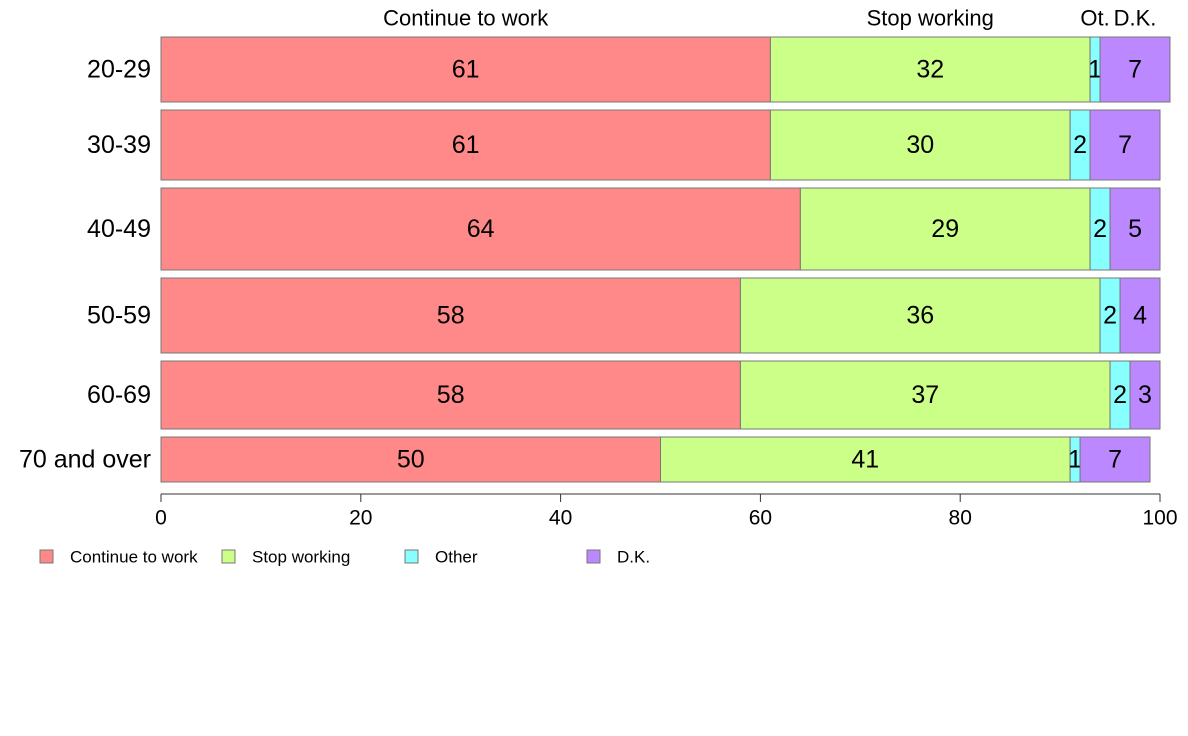 Image resolution: width=1188 pixels, height=736 pixels. I want to click on x-tick-label: 100, so click(1159, 518).